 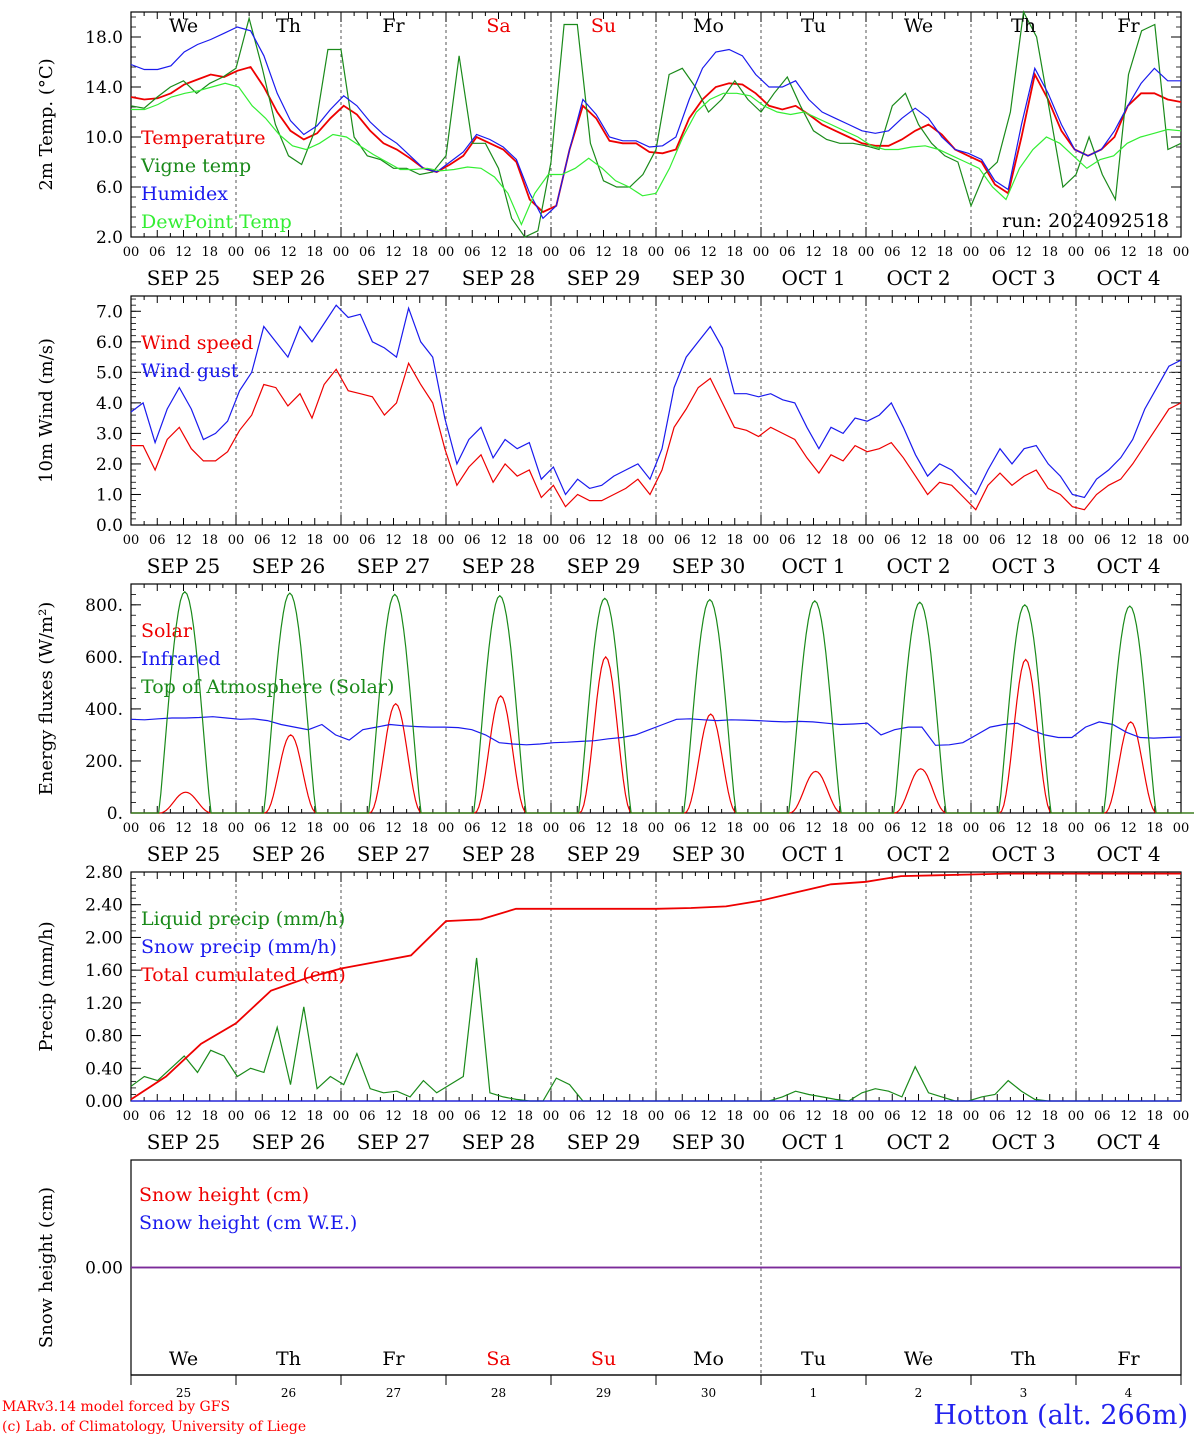 I want to click on wind-y-tick-label: 5.0, so click(x=109, y=373).